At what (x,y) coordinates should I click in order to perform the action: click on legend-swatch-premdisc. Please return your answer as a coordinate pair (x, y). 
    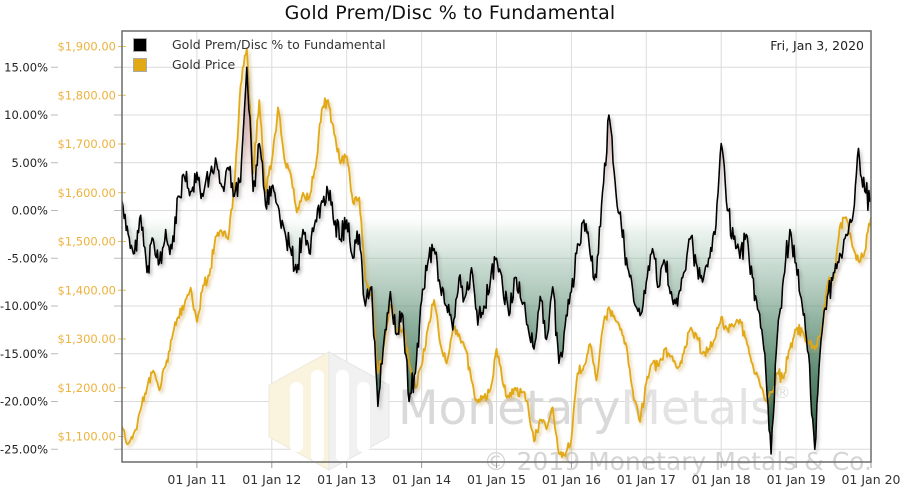
    Looking at the image, I should click on (140, 44).